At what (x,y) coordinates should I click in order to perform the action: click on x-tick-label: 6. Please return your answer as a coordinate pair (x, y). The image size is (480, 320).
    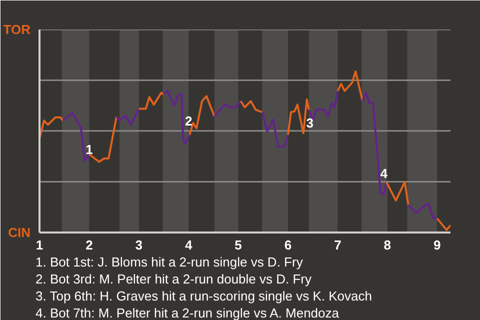
    Looking at the image, I should click on (288, 245).